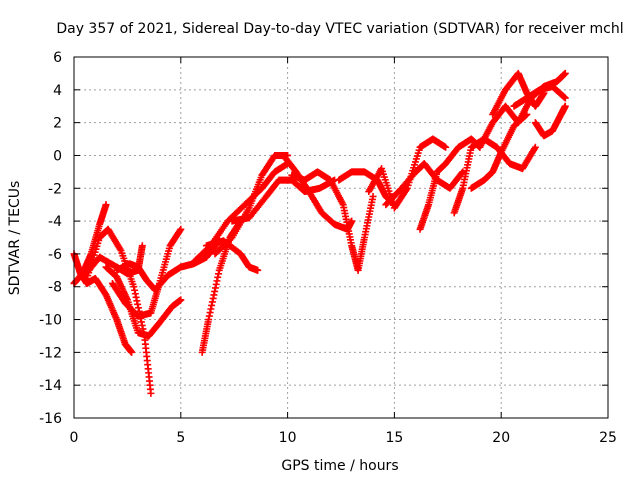  Describe the element at coordinates (50, 321) in the screenshot. I see `y-tick-label: -10` at that location.